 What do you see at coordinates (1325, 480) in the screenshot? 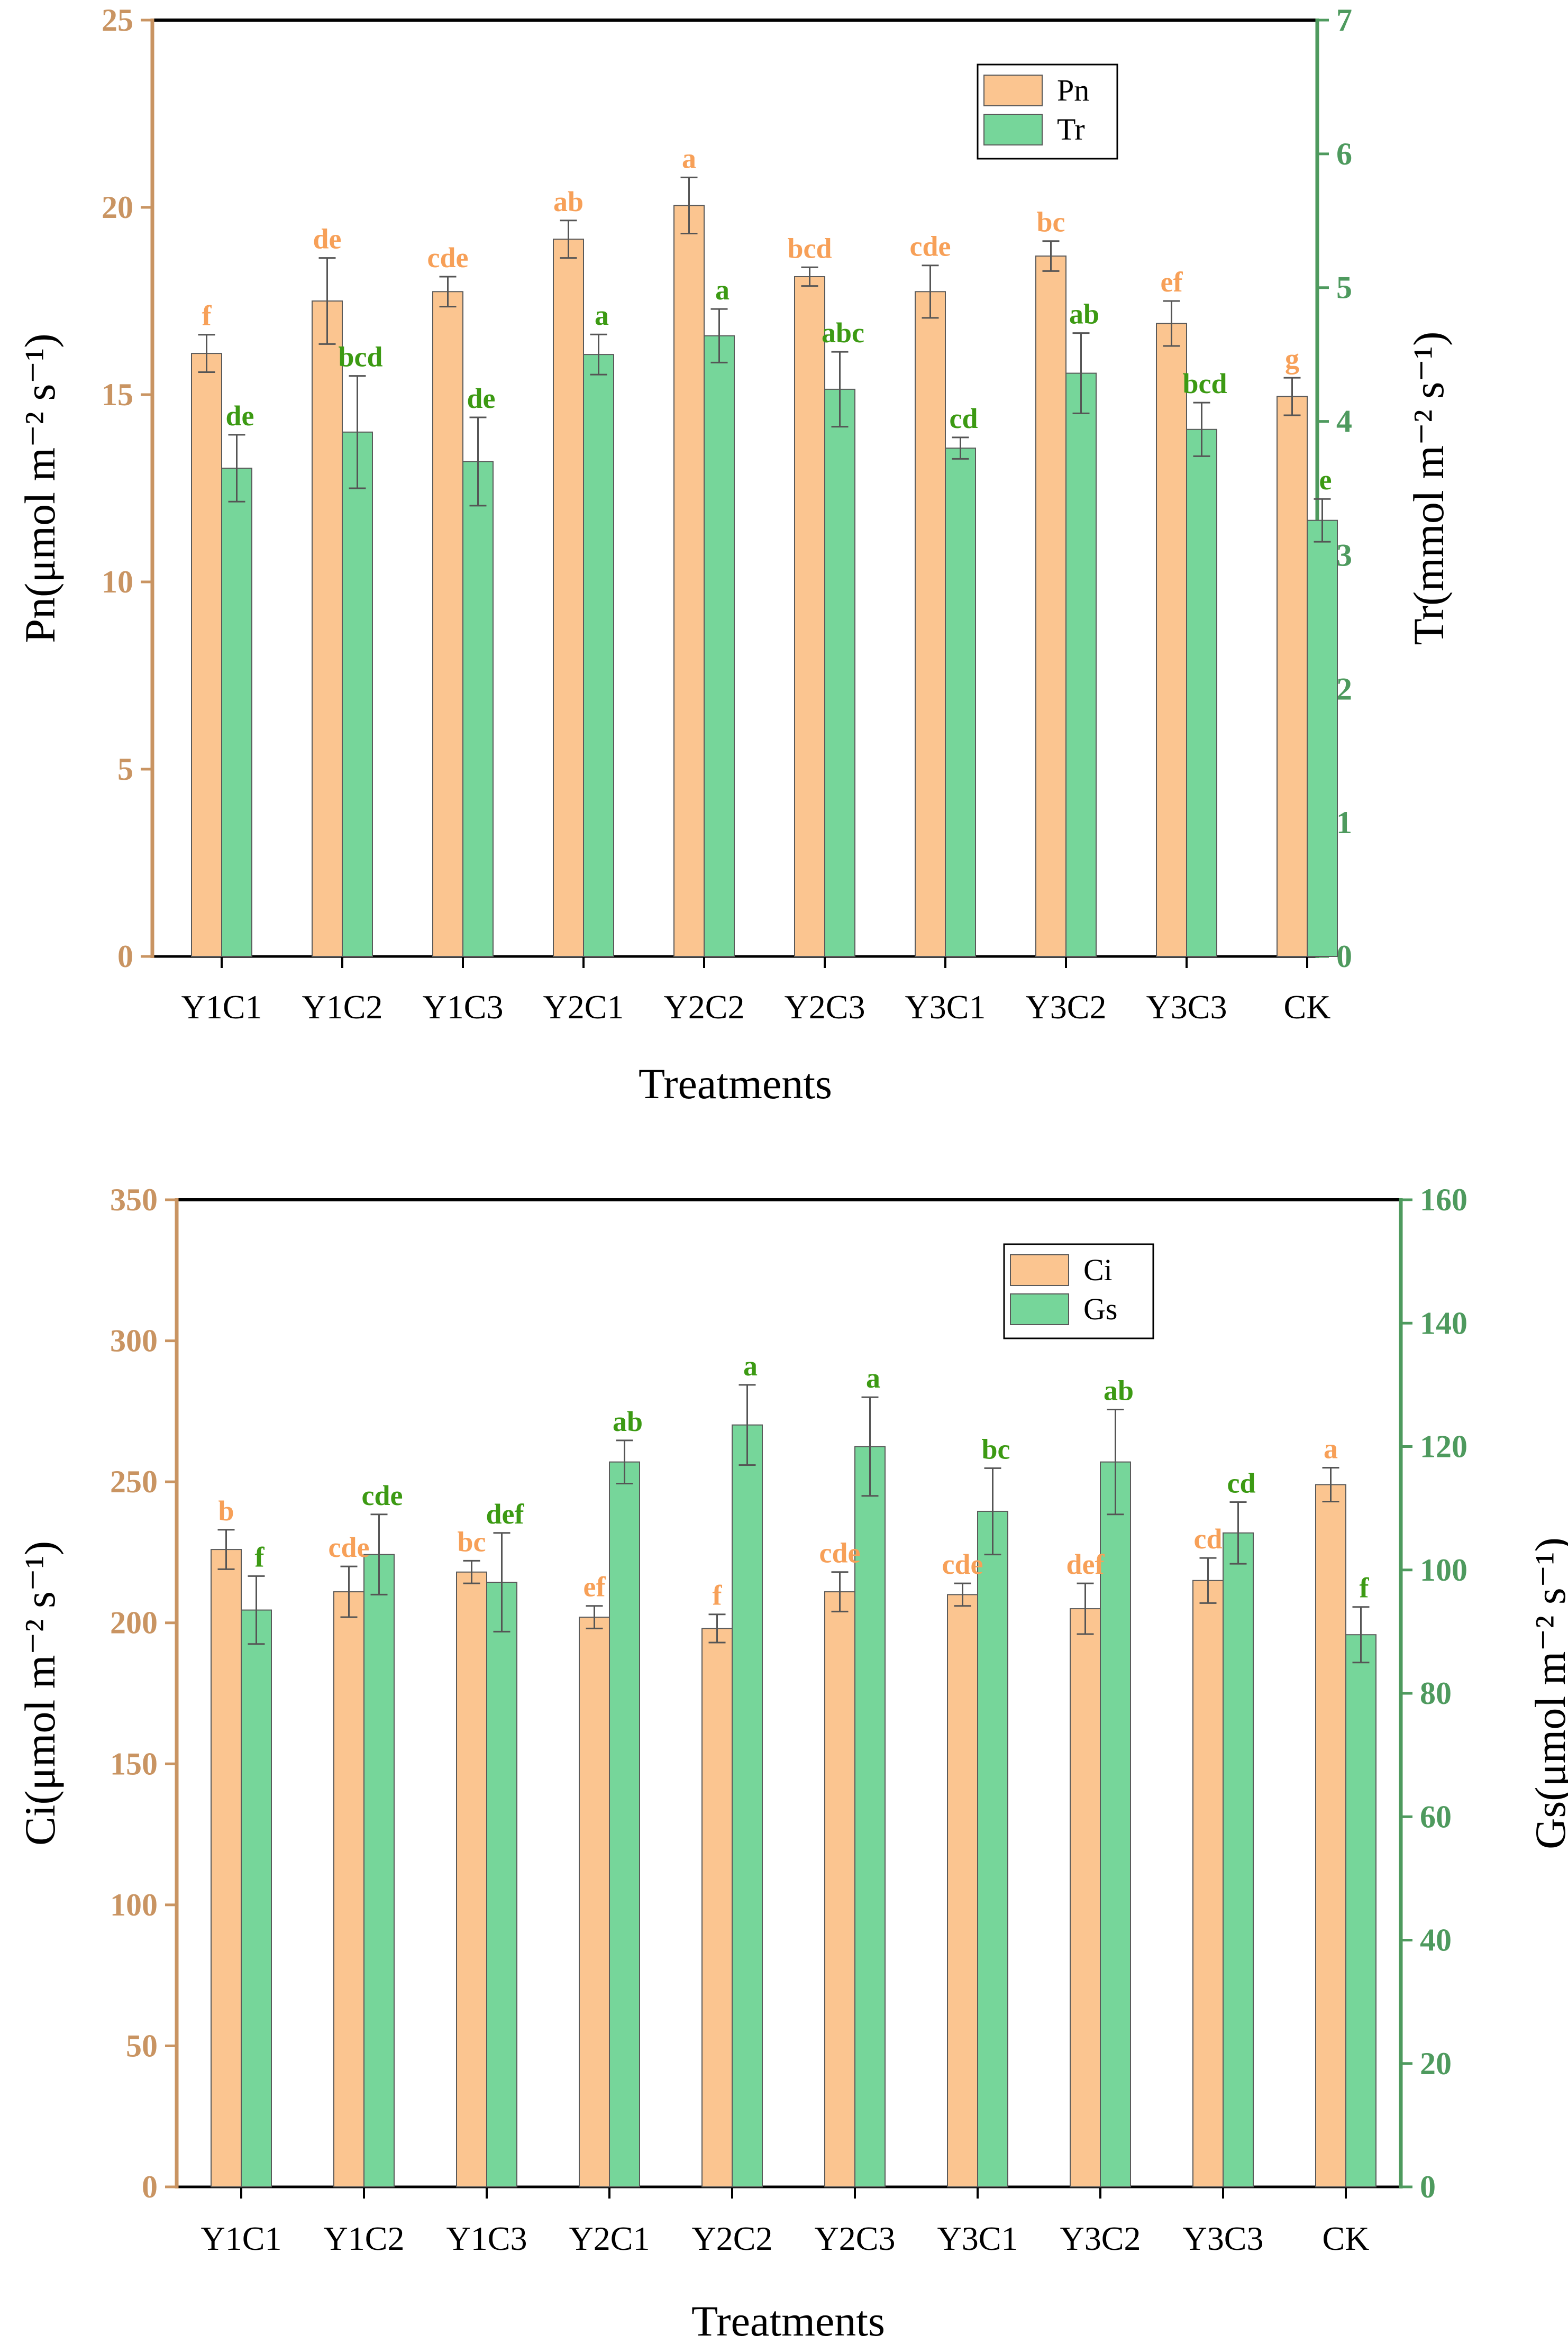
I see `significance-letter-tr: e` at bounding box center [1325, 480].